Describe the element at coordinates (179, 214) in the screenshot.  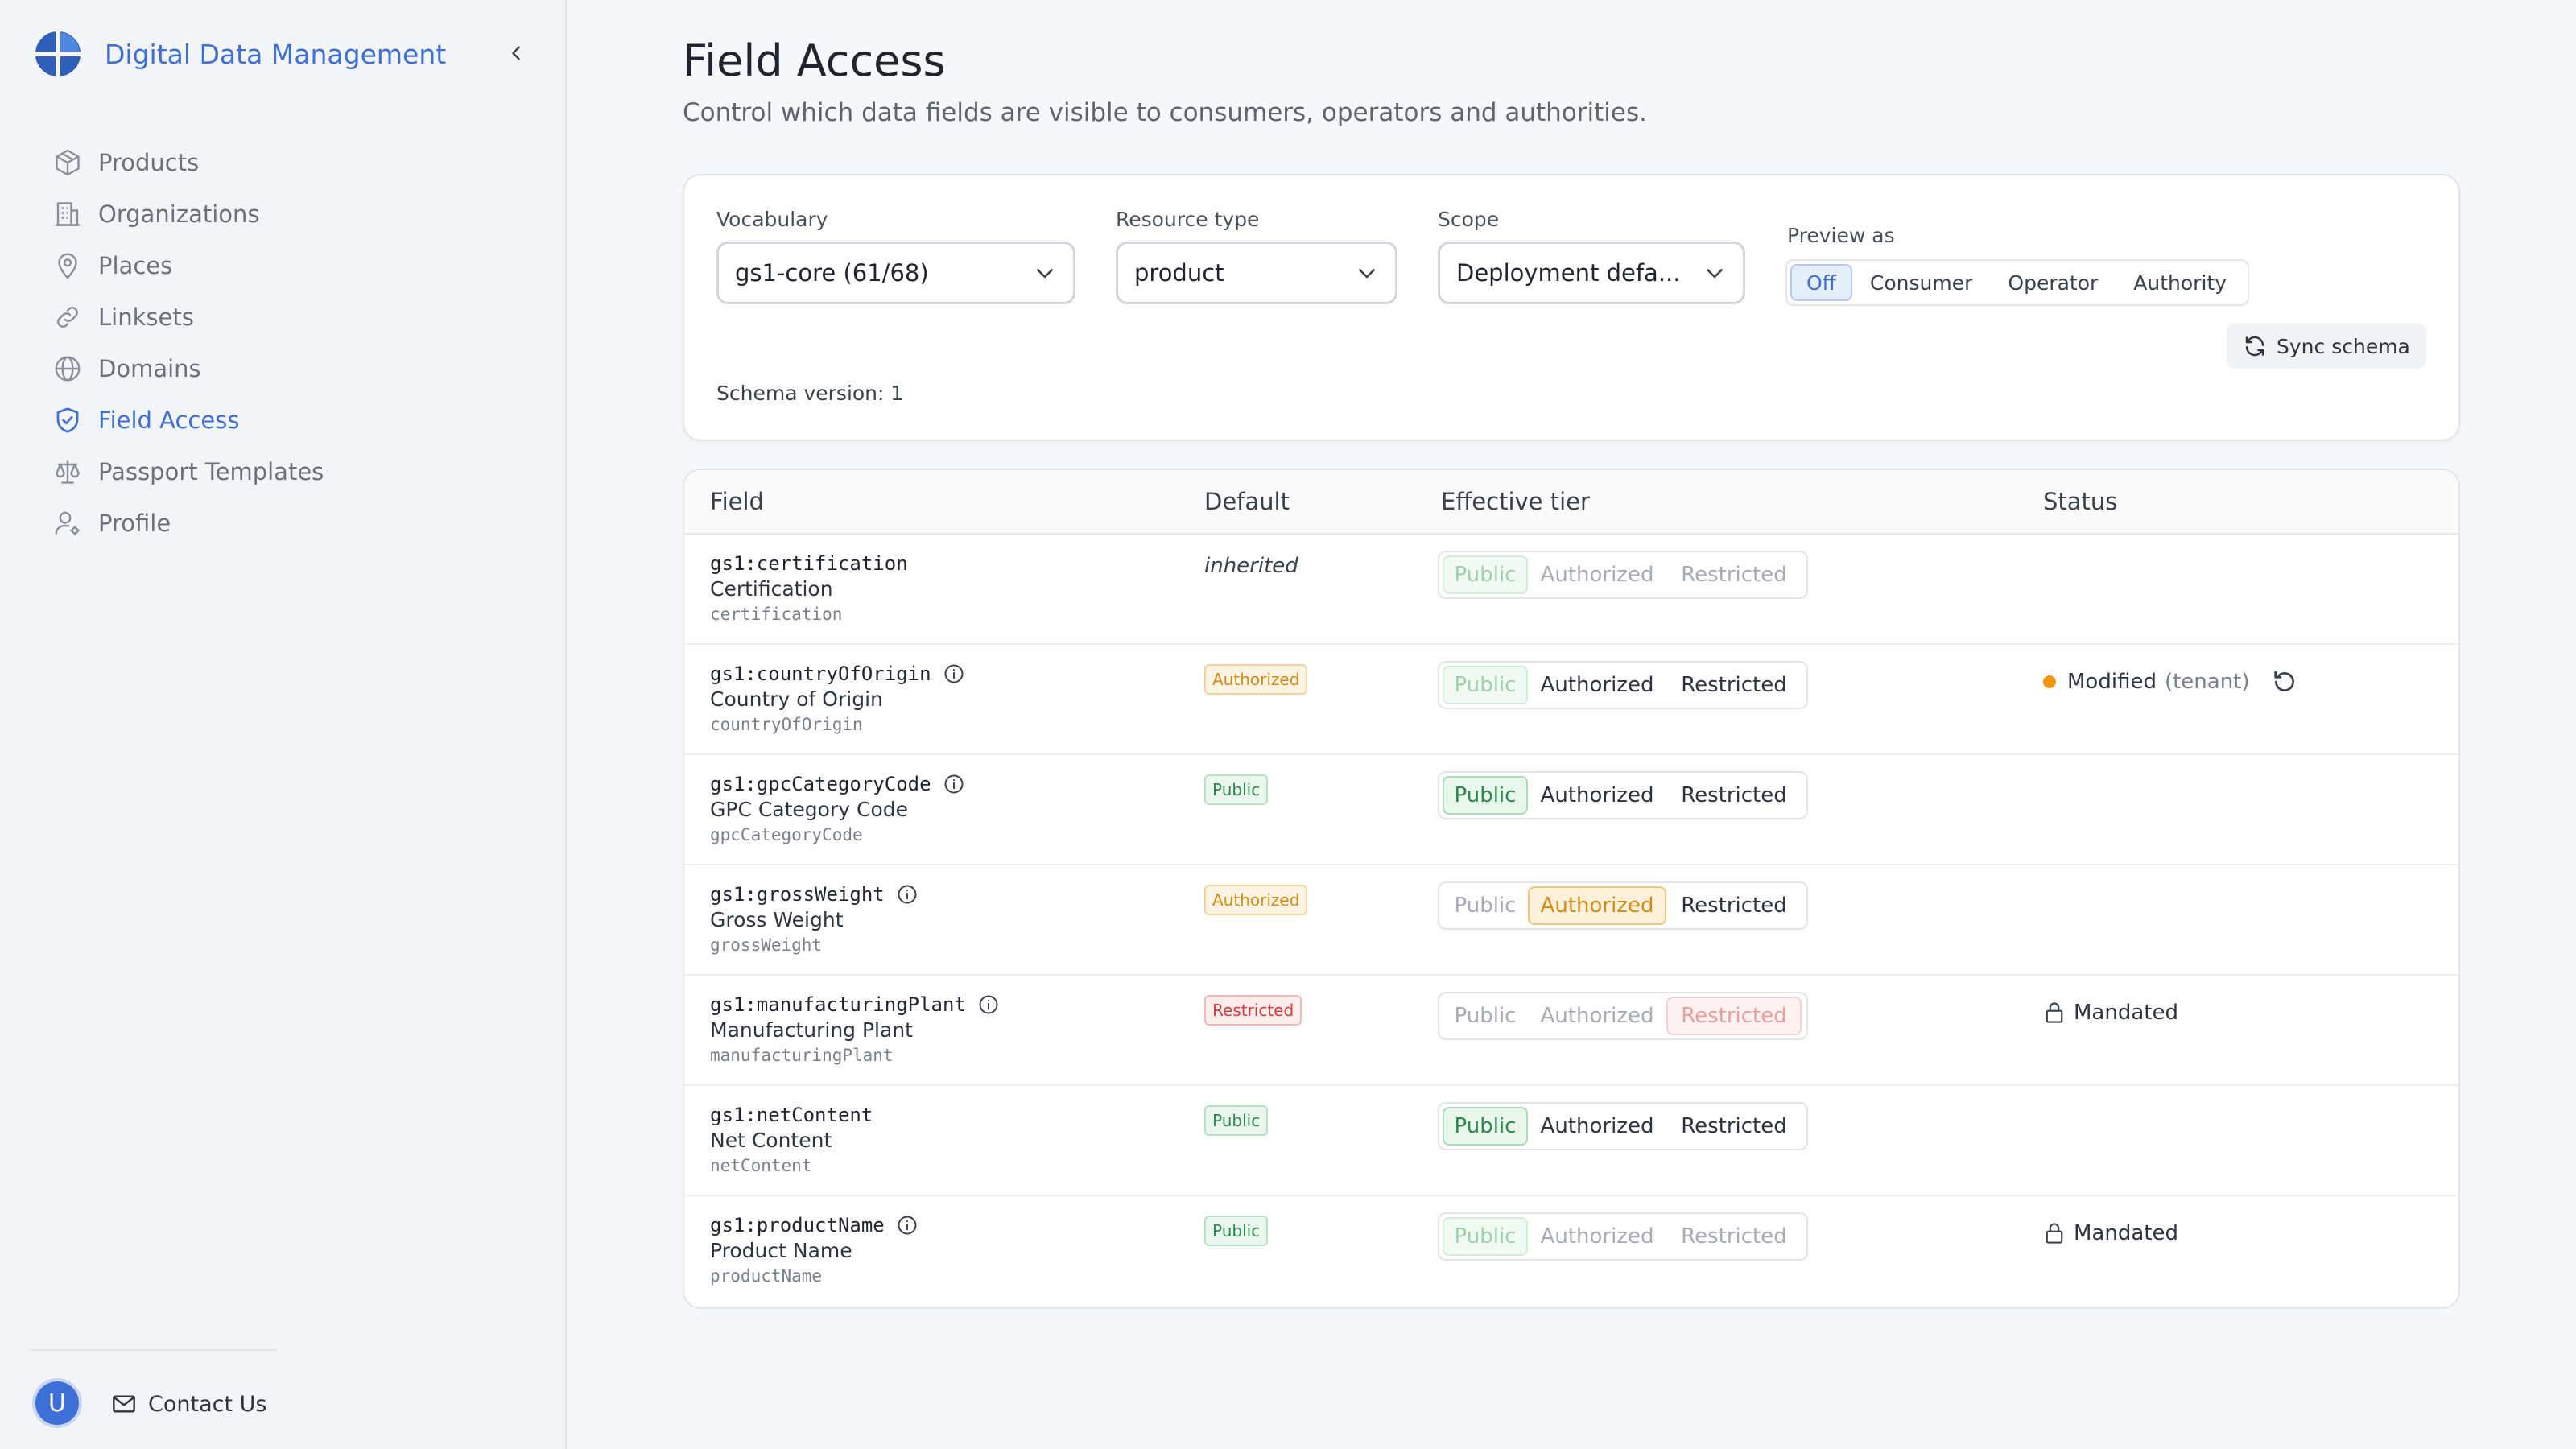
I see `sidebar-item-label: Organizations` at that location.